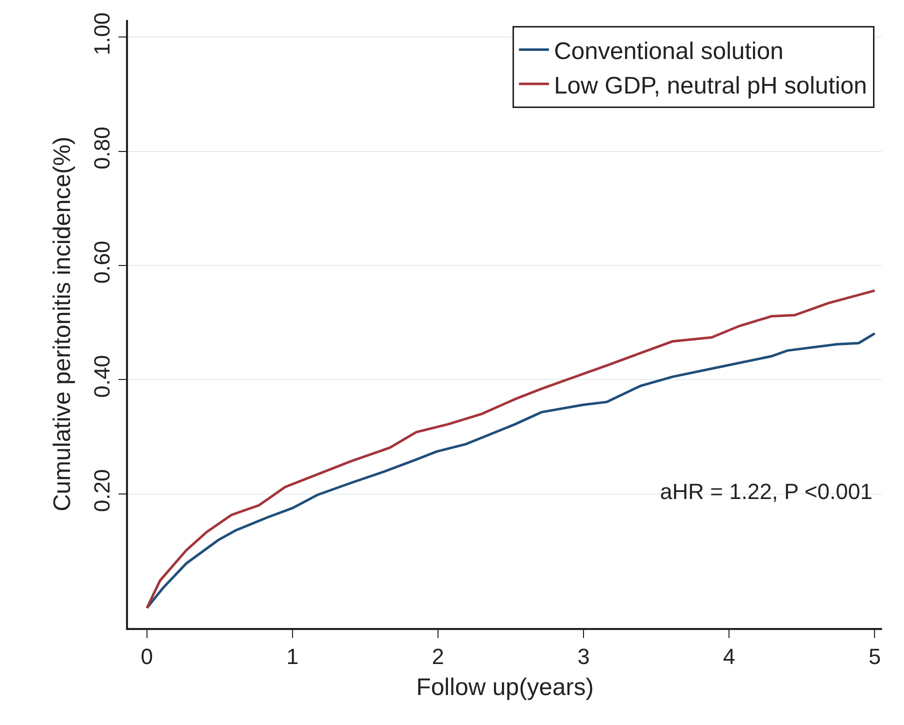 This screenshot has width=904, height=725. What do you see at coordinates (101, 34) in the screenshot?
I see `y-tick-label: 1.00` at bounding box center [101, 34].